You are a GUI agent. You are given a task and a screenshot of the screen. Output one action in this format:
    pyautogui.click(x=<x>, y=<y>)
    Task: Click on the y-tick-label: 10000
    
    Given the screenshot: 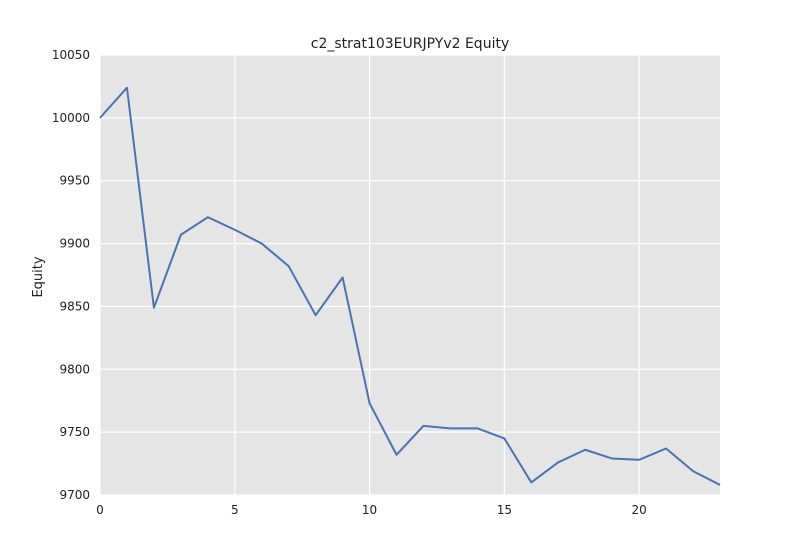 What is the action you would take?
    pyautogui.click(x=71, y=118)
    